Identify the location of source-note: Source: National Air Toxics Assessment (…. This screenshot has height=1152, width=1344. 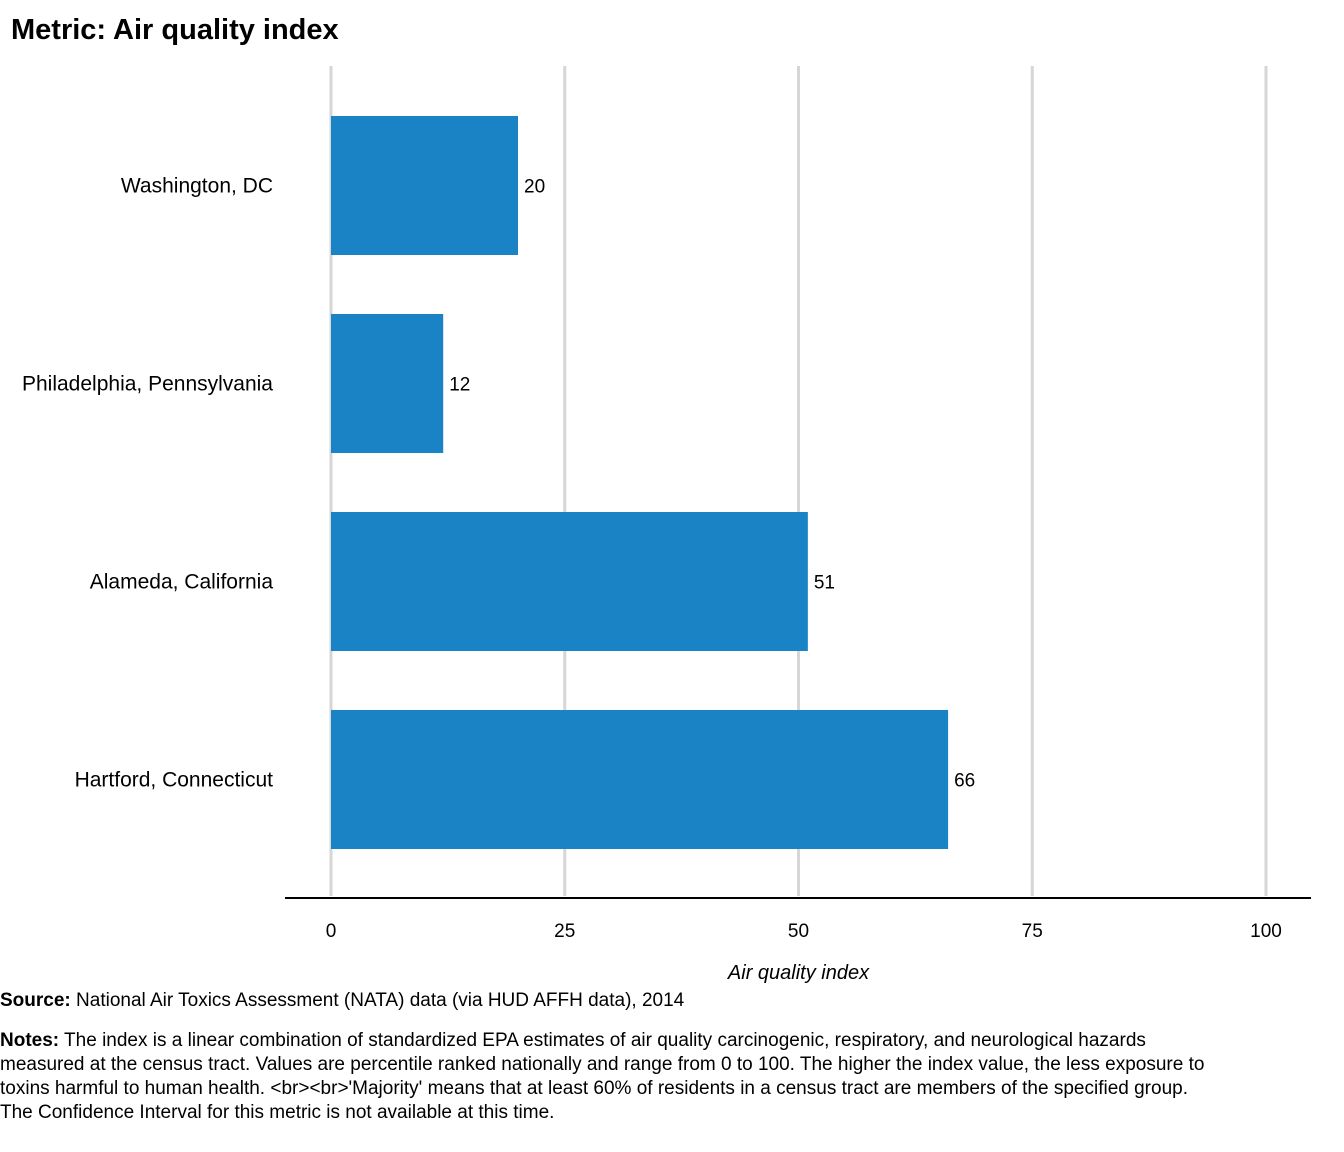
(650, 1001).